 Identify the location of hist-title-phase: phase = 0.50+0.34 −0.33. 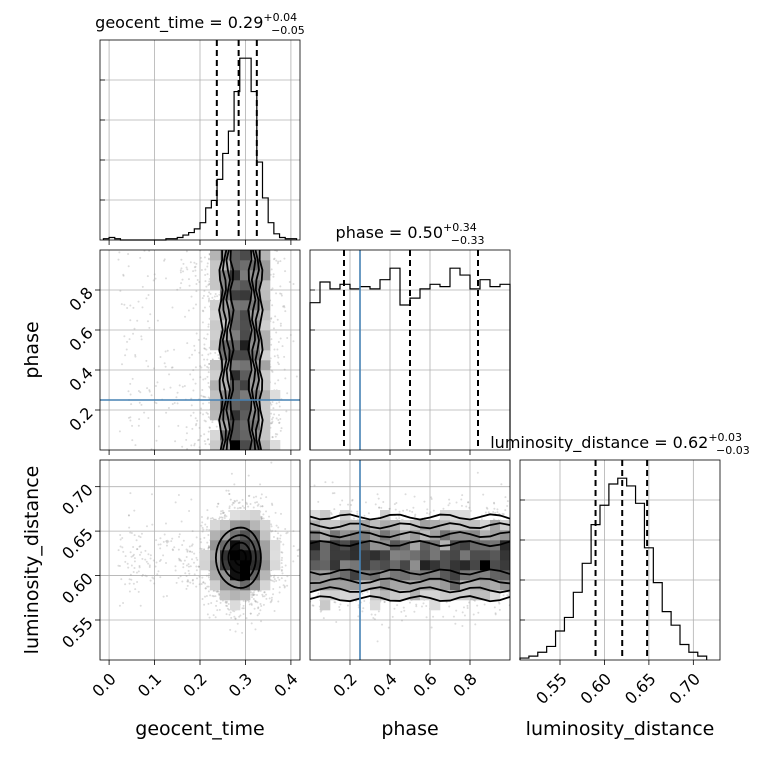
(410, 234).